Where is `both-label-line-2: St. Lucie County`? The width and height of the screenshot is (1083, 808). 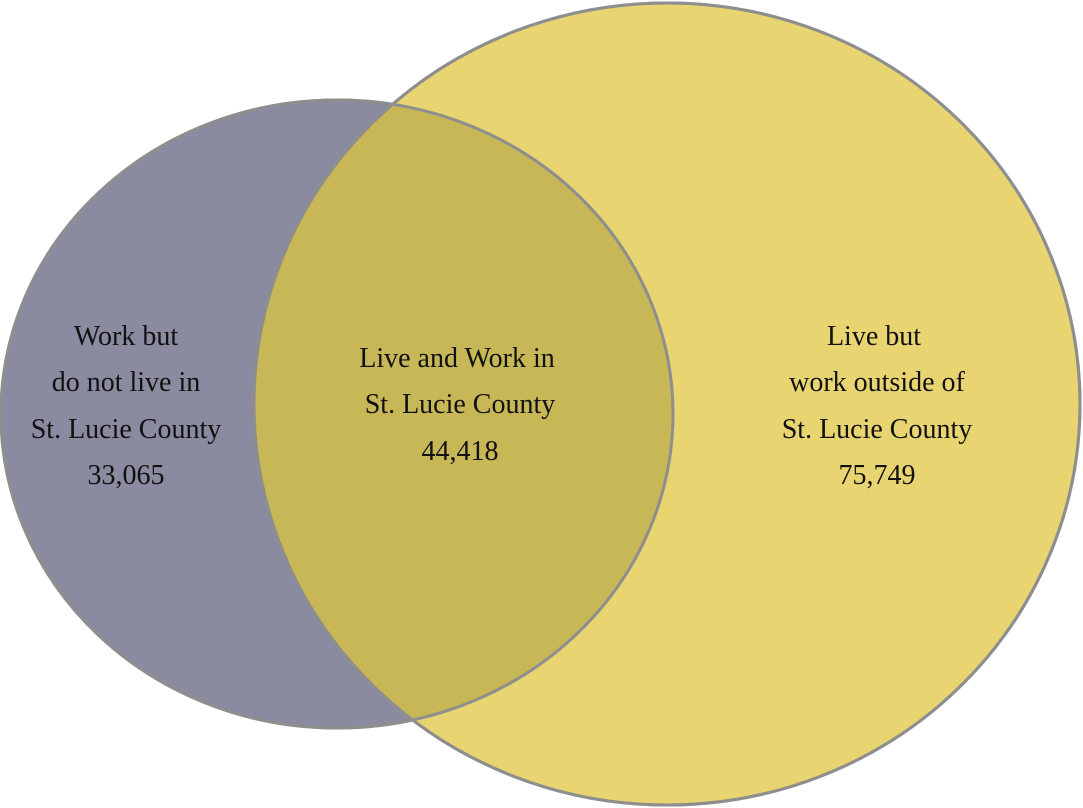
both-label-line-2: St. Lucie County is located at coordinates (460, 404).